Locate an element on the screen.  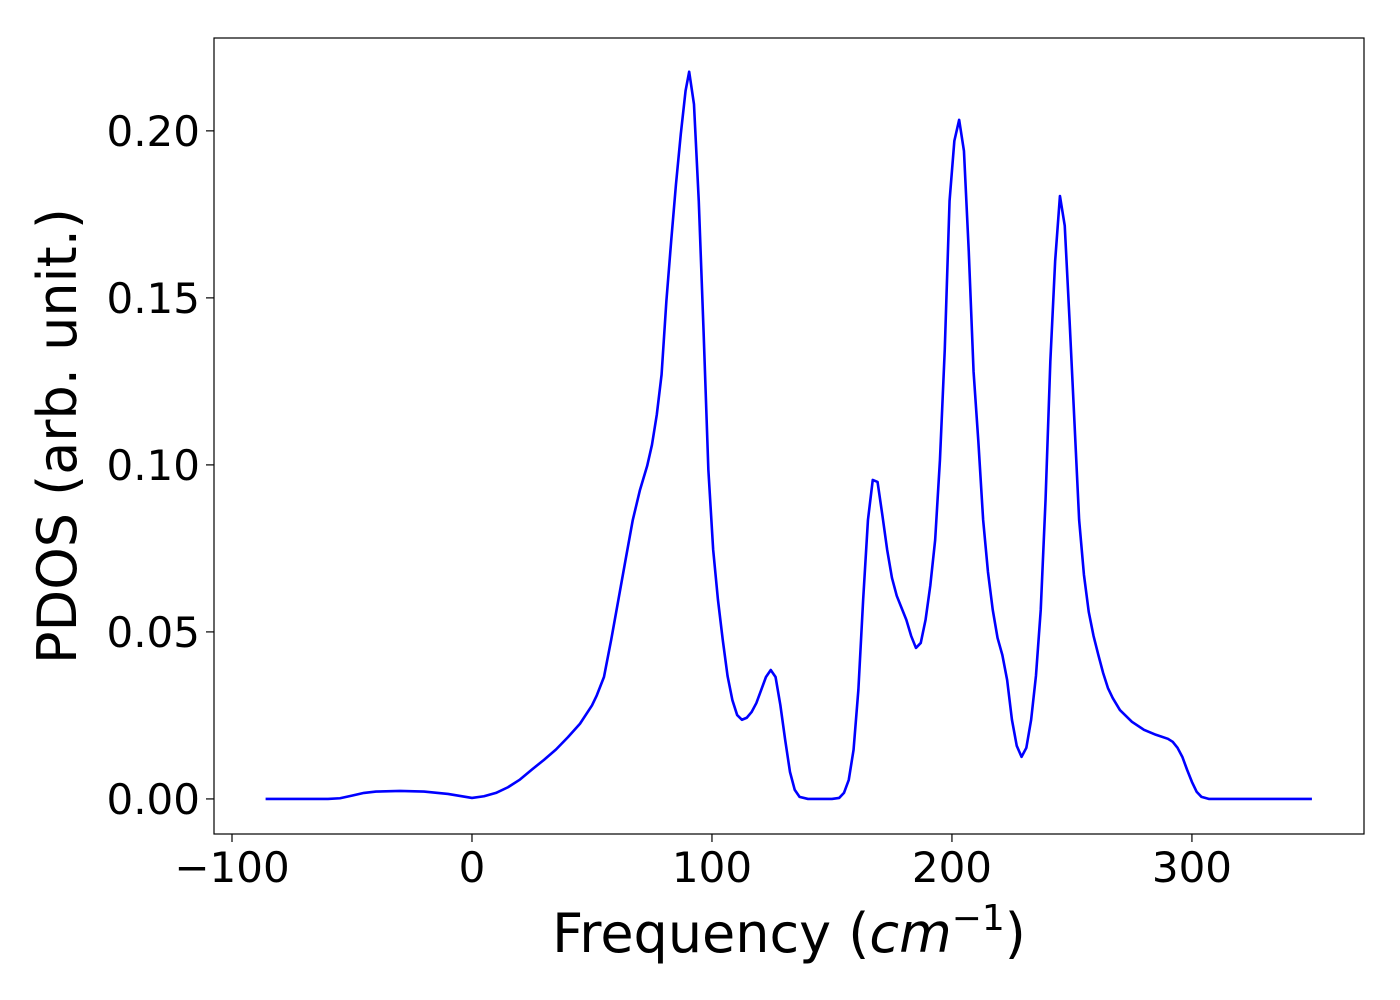
x-axis-label: Frequency (cm−1) is located at coordinates (789, 931).